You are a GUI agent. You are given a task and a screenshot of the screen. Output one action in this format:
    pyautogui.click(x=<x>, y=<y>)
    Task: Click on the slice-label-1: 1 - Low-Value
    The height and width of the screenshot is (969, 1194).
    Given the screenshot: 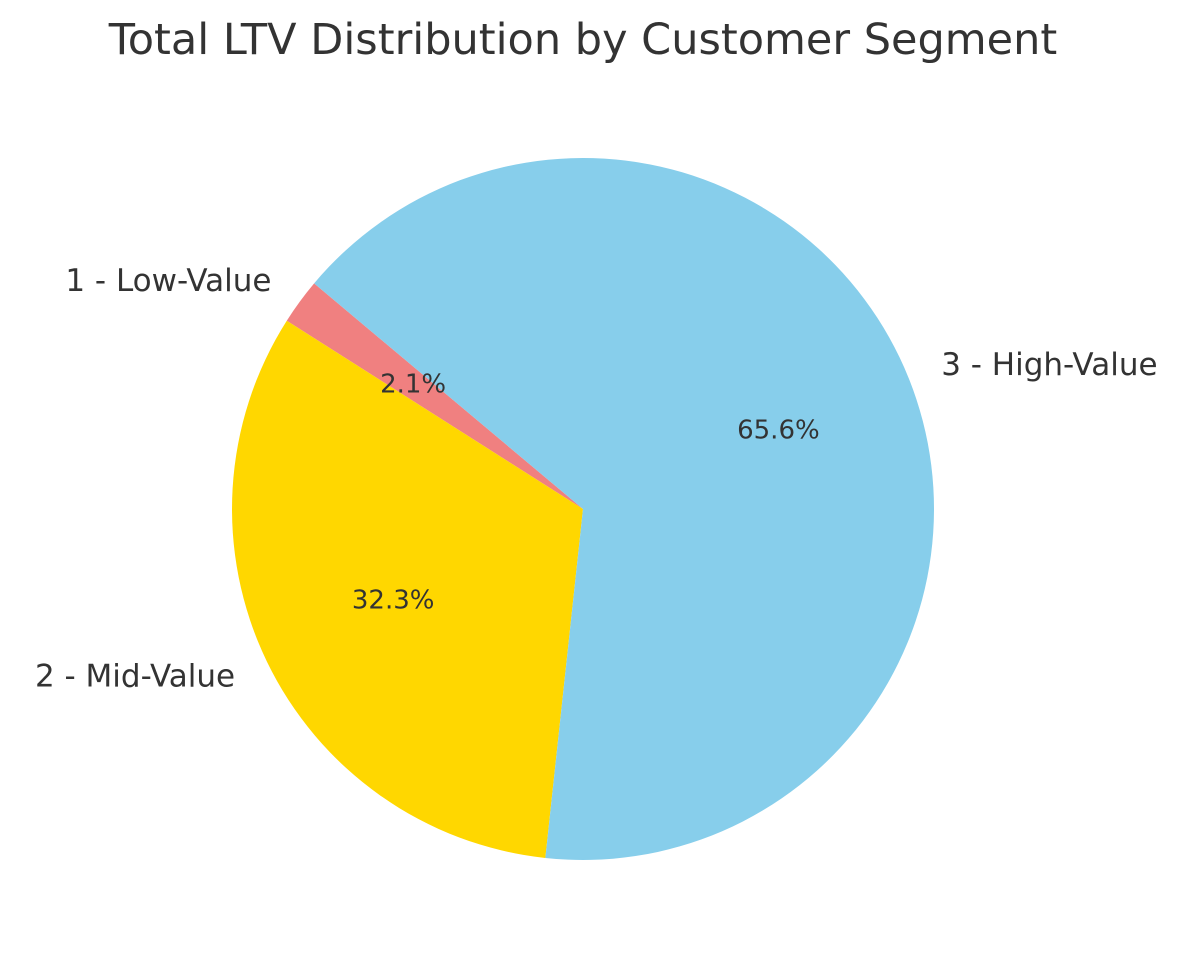 What is the action you would take?
    pyautogui.click(x=168, y=281)
    